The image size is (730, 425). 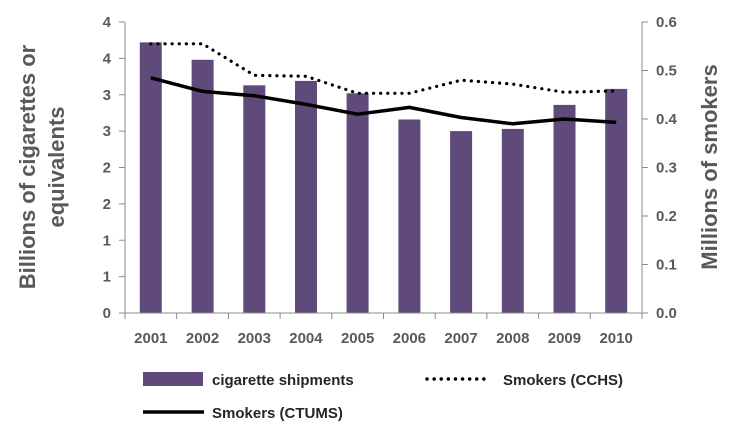 What do you see at coordinates (667, 119) in the screenshot?
I see `right-tick-label: 0.4` at bounding box center [667, 119].